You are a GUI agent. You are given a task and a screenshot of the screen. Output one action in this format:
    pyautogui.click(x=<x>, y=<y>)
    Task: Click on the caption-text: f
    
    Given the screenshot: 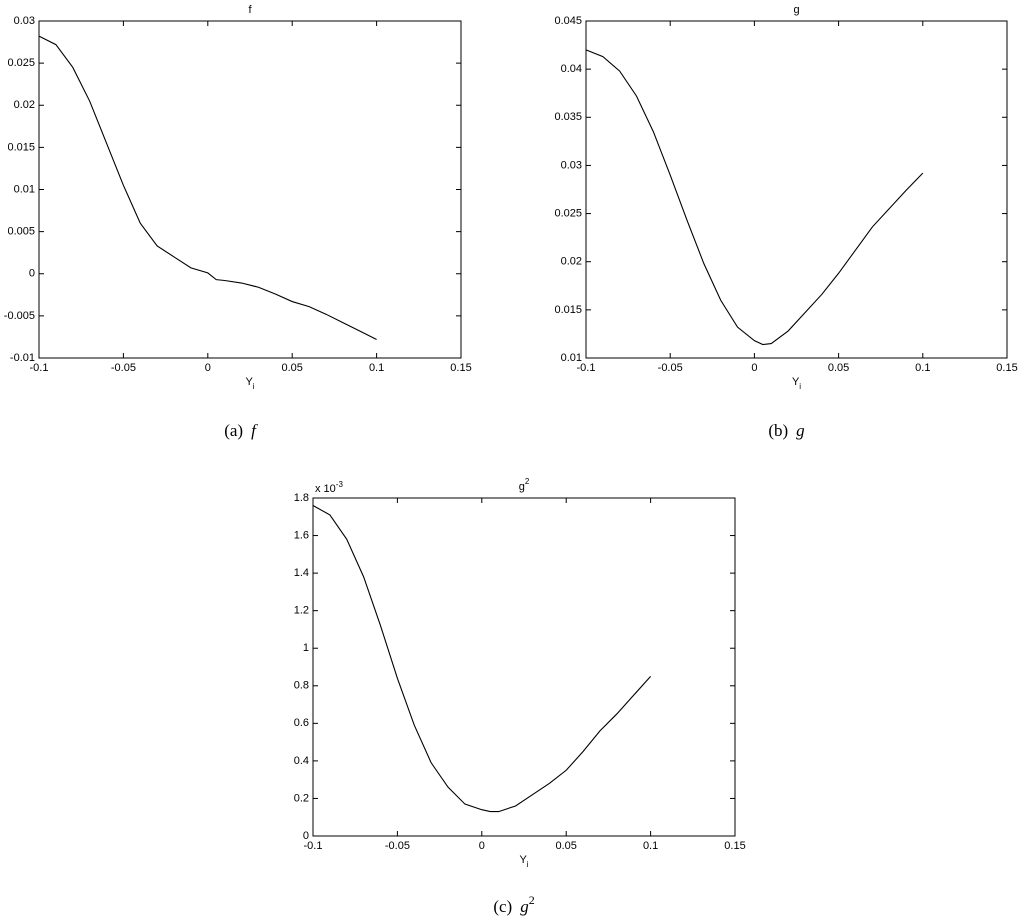 What is the action you would take?
    pyautogui.click(x=254, y=430)
    